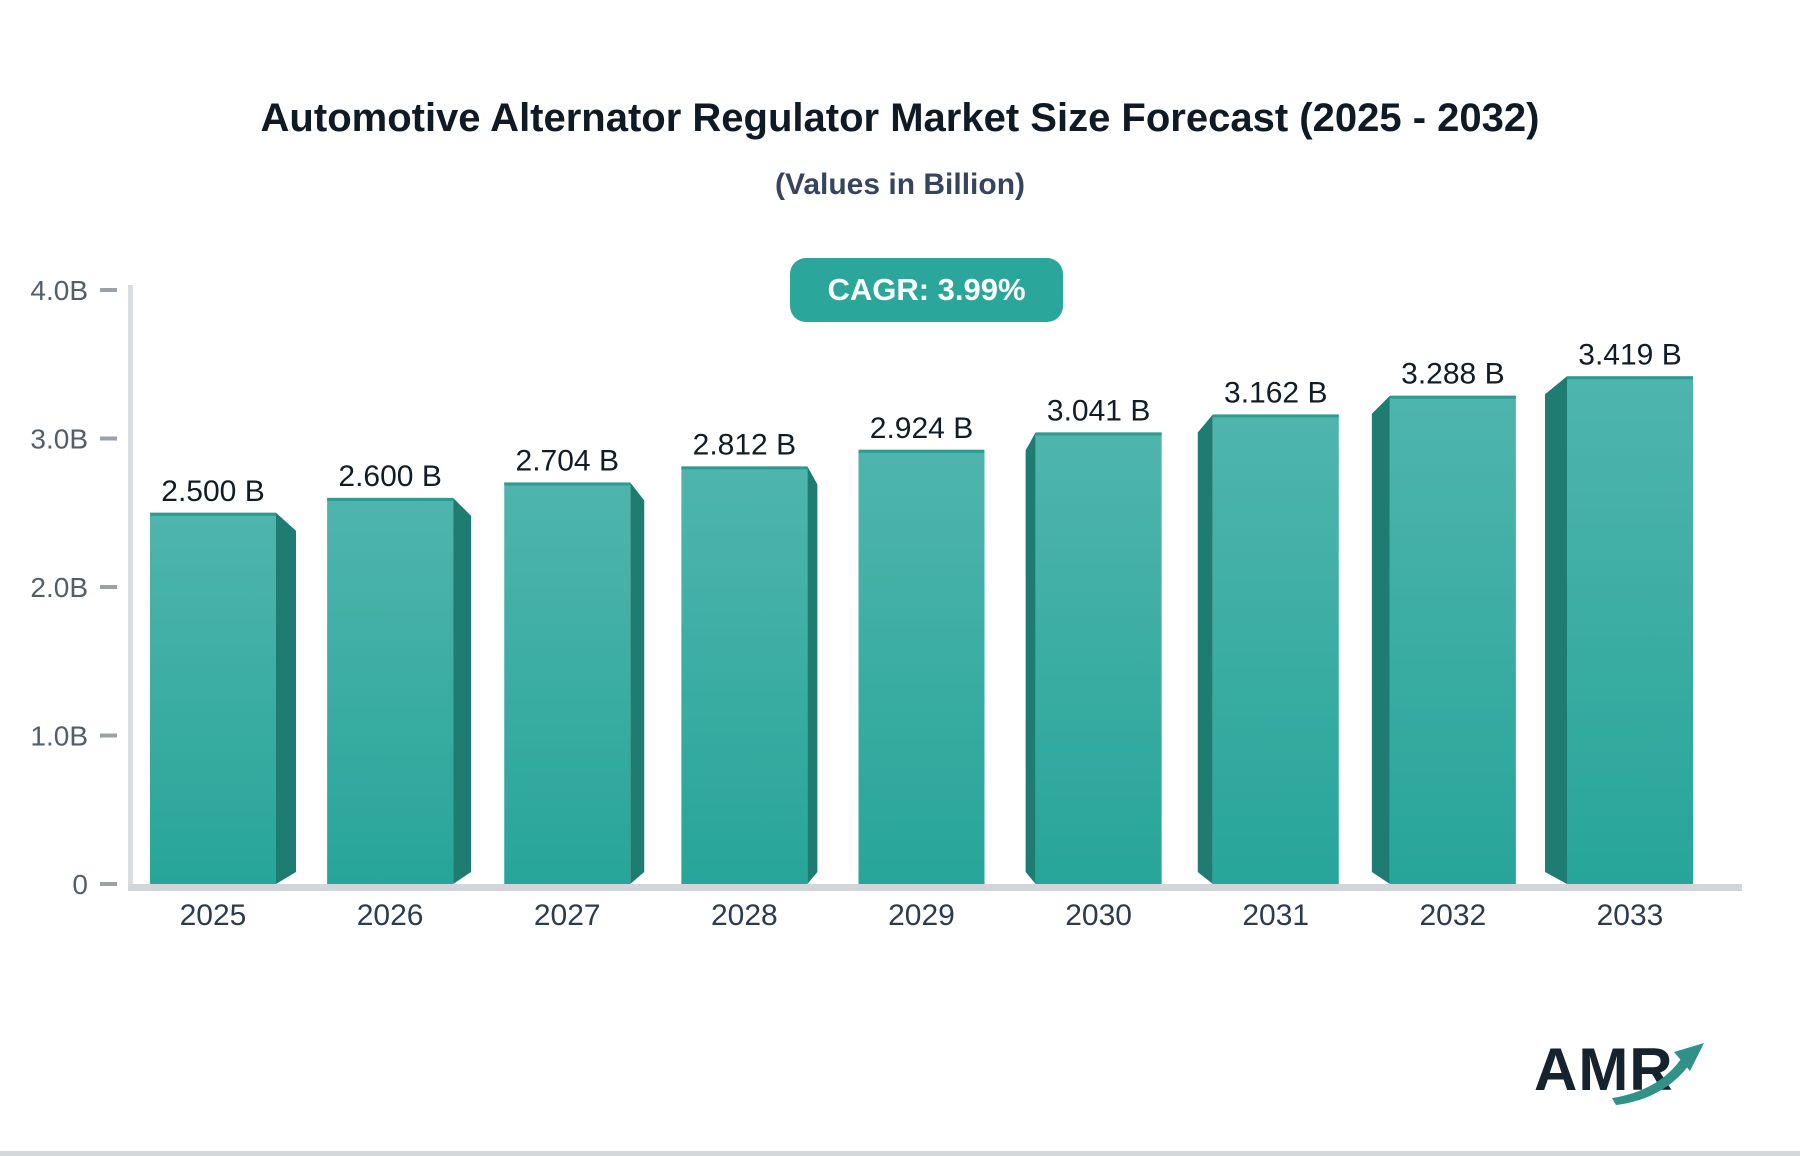 The height and width of the screenshot is (1156, 1800). I want to click on y-axis-line, so click(130, 588).